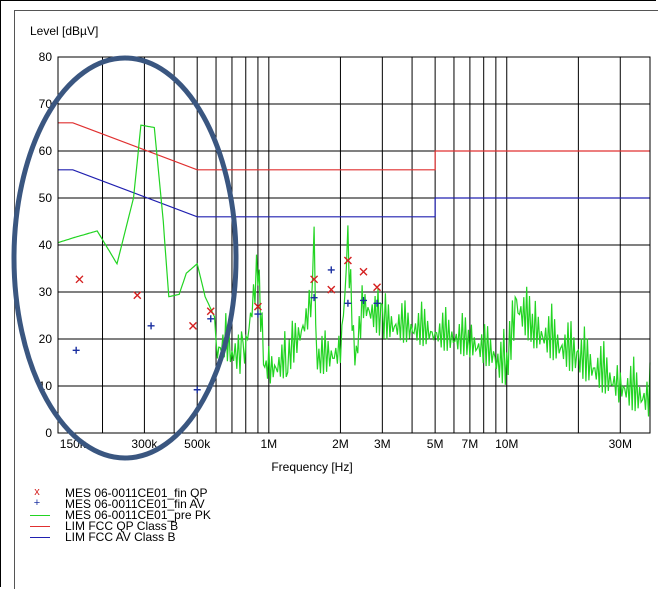 The image size is (658, 589). I want to click on y-axis-title: Level [dBµV], so click(64, 31).